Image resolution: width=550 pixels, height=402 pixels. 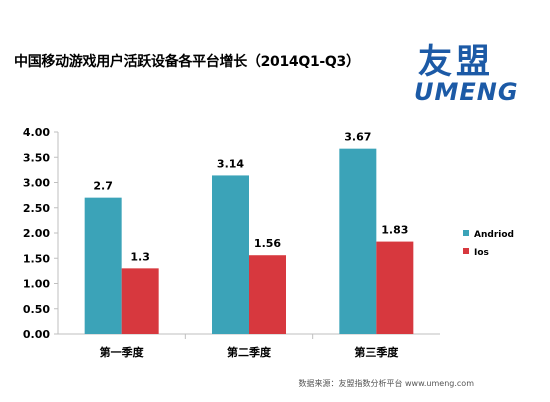 What do you see at coordinates (36, 233) in the screenshot?
I see `y-tick-label: 2.00` at bounding box center [36, 233].